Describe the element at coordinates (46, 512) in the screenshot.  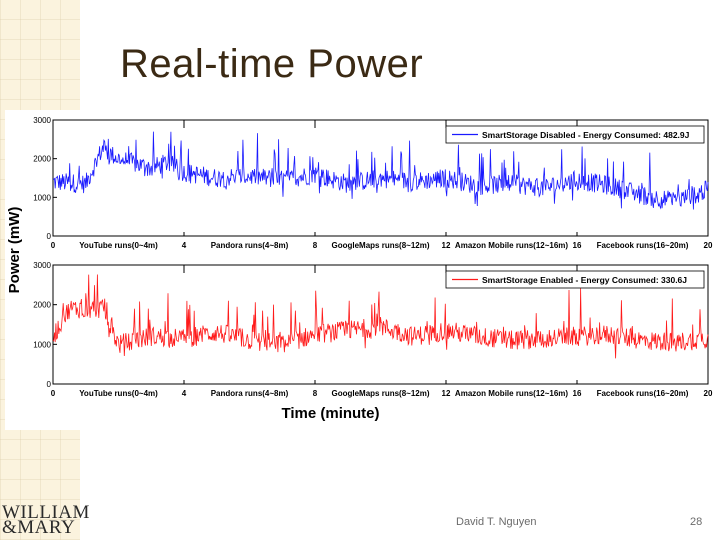
I see `logo-text-line1: WILLIAM` at that location.